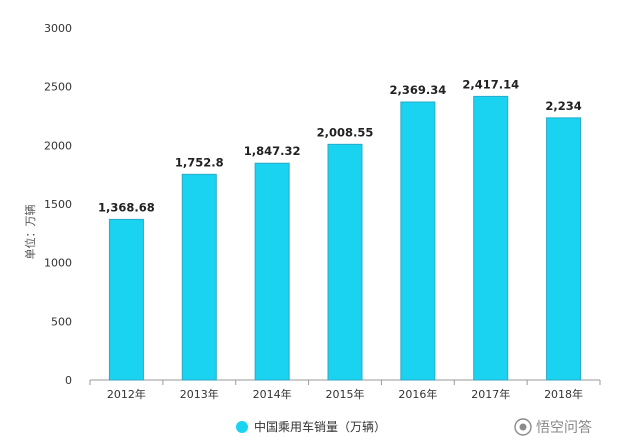 The width and height of the screenshot is (641, 443). What do you see at coordinates (490, 394) in the screenshot?
I see `x-tick-label: 2017年` at bounding box center [490, 394].